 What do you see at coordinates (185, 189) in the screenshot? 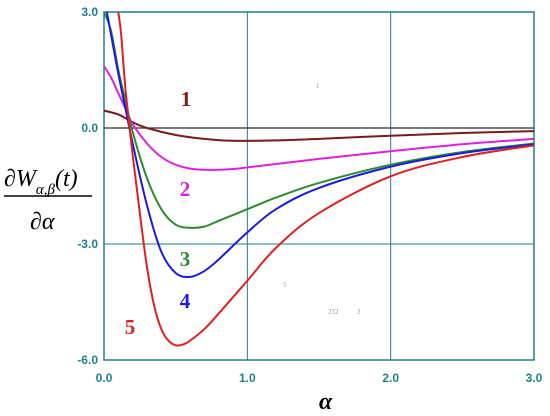
I see `series-label-2: 2` at bounding box center [185, 189].